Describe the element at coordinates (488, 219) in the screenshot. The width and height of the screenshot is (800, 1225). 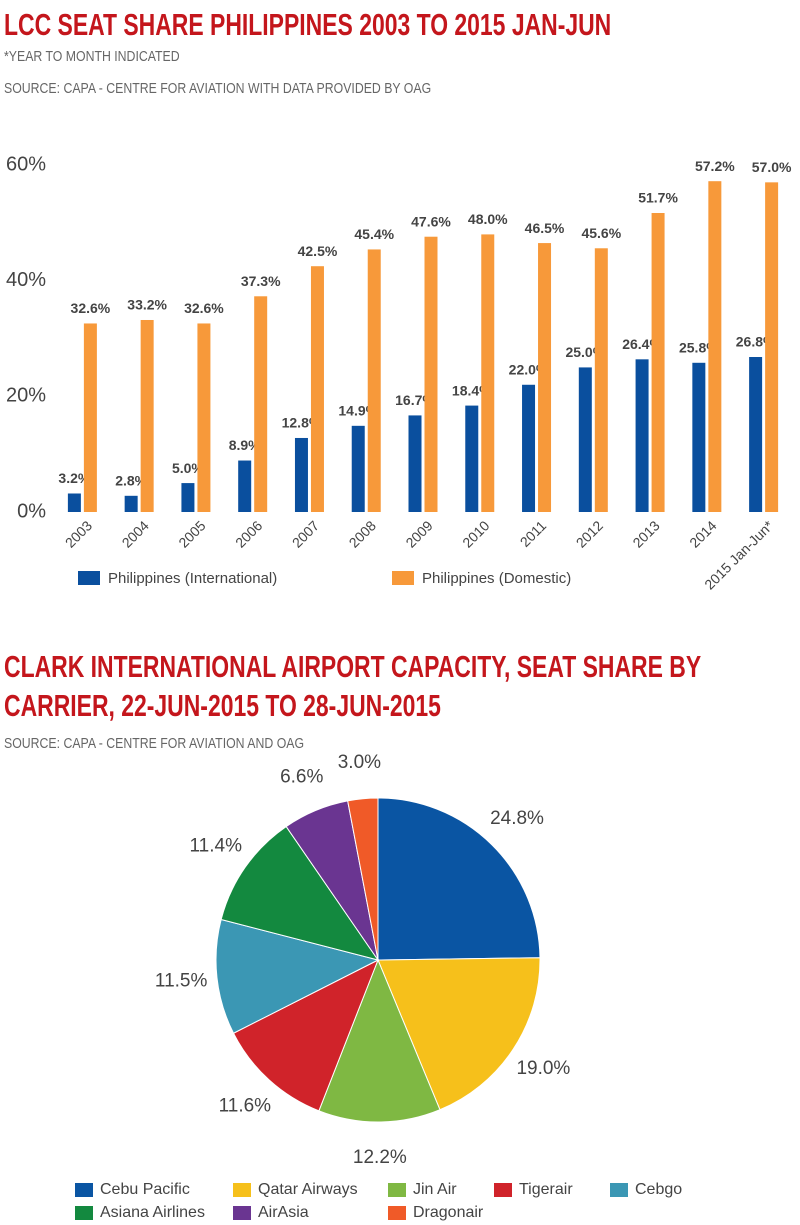
I see `data-label: 48.0%` at that location.